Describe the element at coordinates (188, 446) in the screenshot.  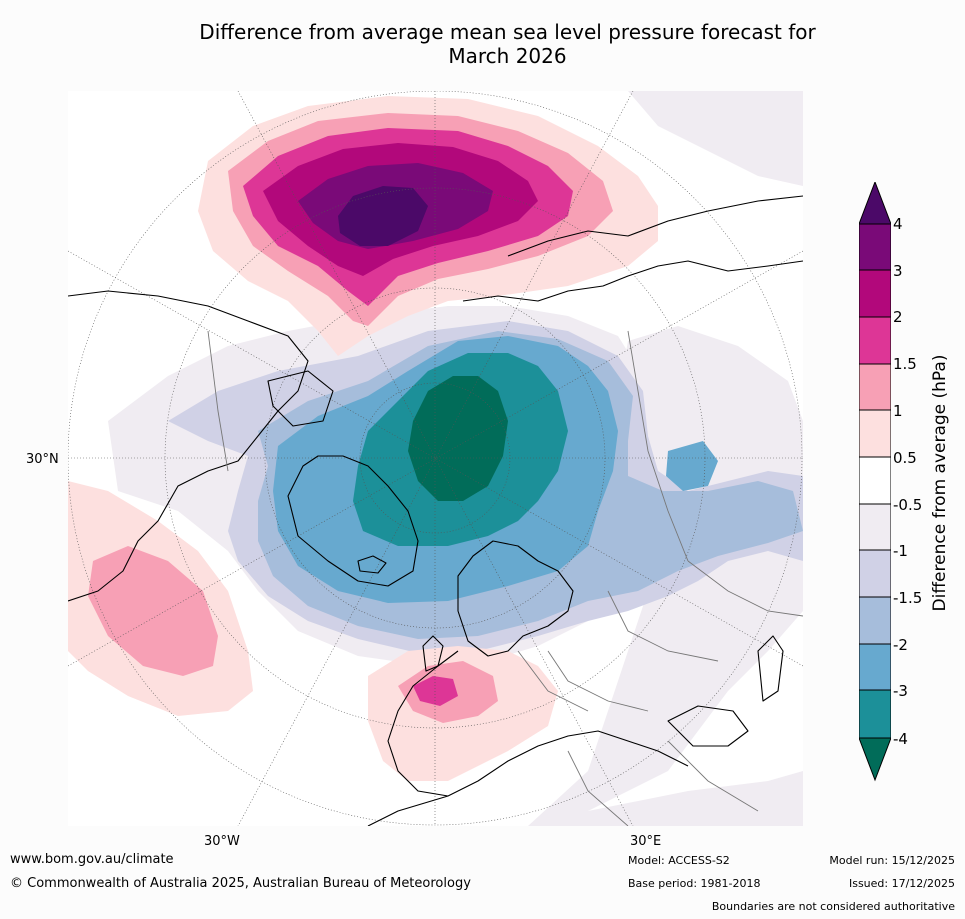
I see `coast-canadian-arctic` at that location.